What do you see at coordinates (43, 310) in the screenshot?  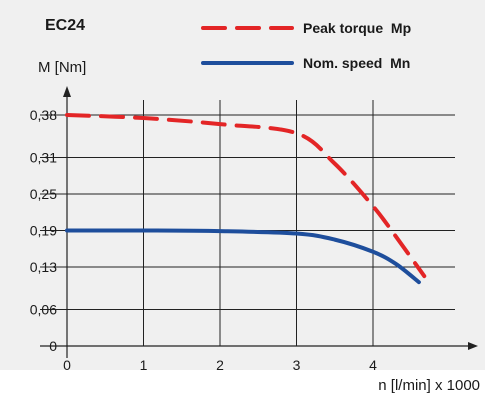 I see `y-tick-label: 0,06` at bounding box center [43, 310].